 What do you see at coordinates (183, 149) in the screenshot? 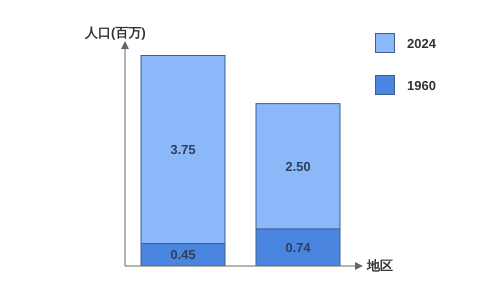
I see `data-label: 3.75` at bounding box center [183, 149].